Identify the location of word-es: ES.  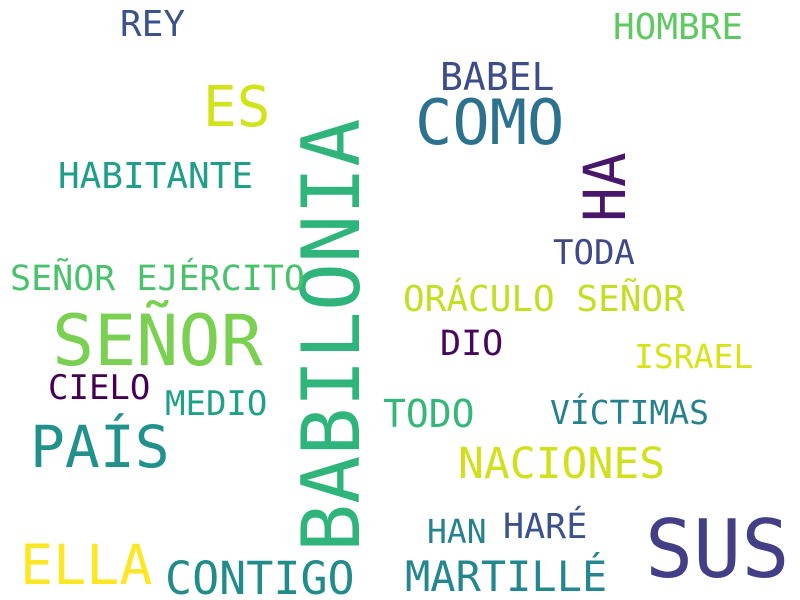
(237, 107).